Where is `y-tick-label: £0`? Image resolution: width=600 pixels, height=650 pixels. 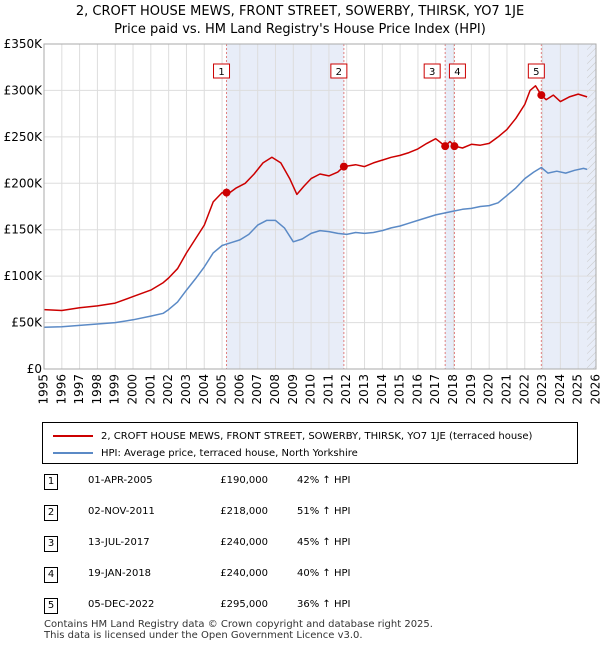
y-tick-label: £0 is located at coordinates (34, 369).